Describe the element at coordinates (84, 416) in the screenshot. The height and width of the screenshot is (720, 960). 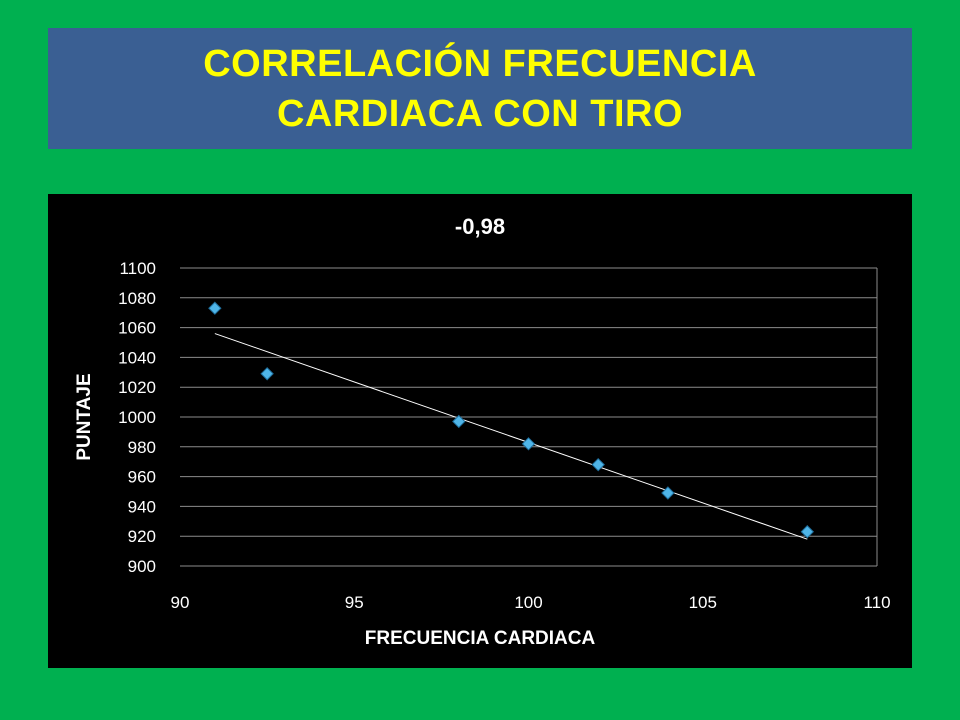
I see `y-axis-title: PUNTAJE` at that location.